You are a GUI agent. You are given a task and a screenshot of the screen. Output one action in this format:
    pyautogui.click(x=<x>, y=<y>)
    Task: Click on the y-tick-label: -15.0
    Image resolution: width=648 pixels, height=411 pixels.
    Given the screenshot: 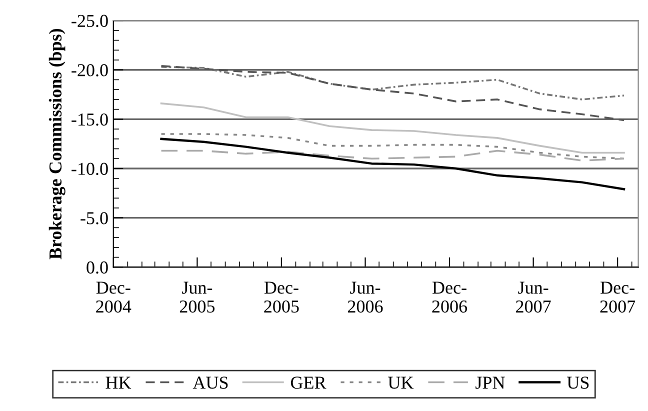 What is the action you would take?
    pyautogui.click(x=90, y=119)
    